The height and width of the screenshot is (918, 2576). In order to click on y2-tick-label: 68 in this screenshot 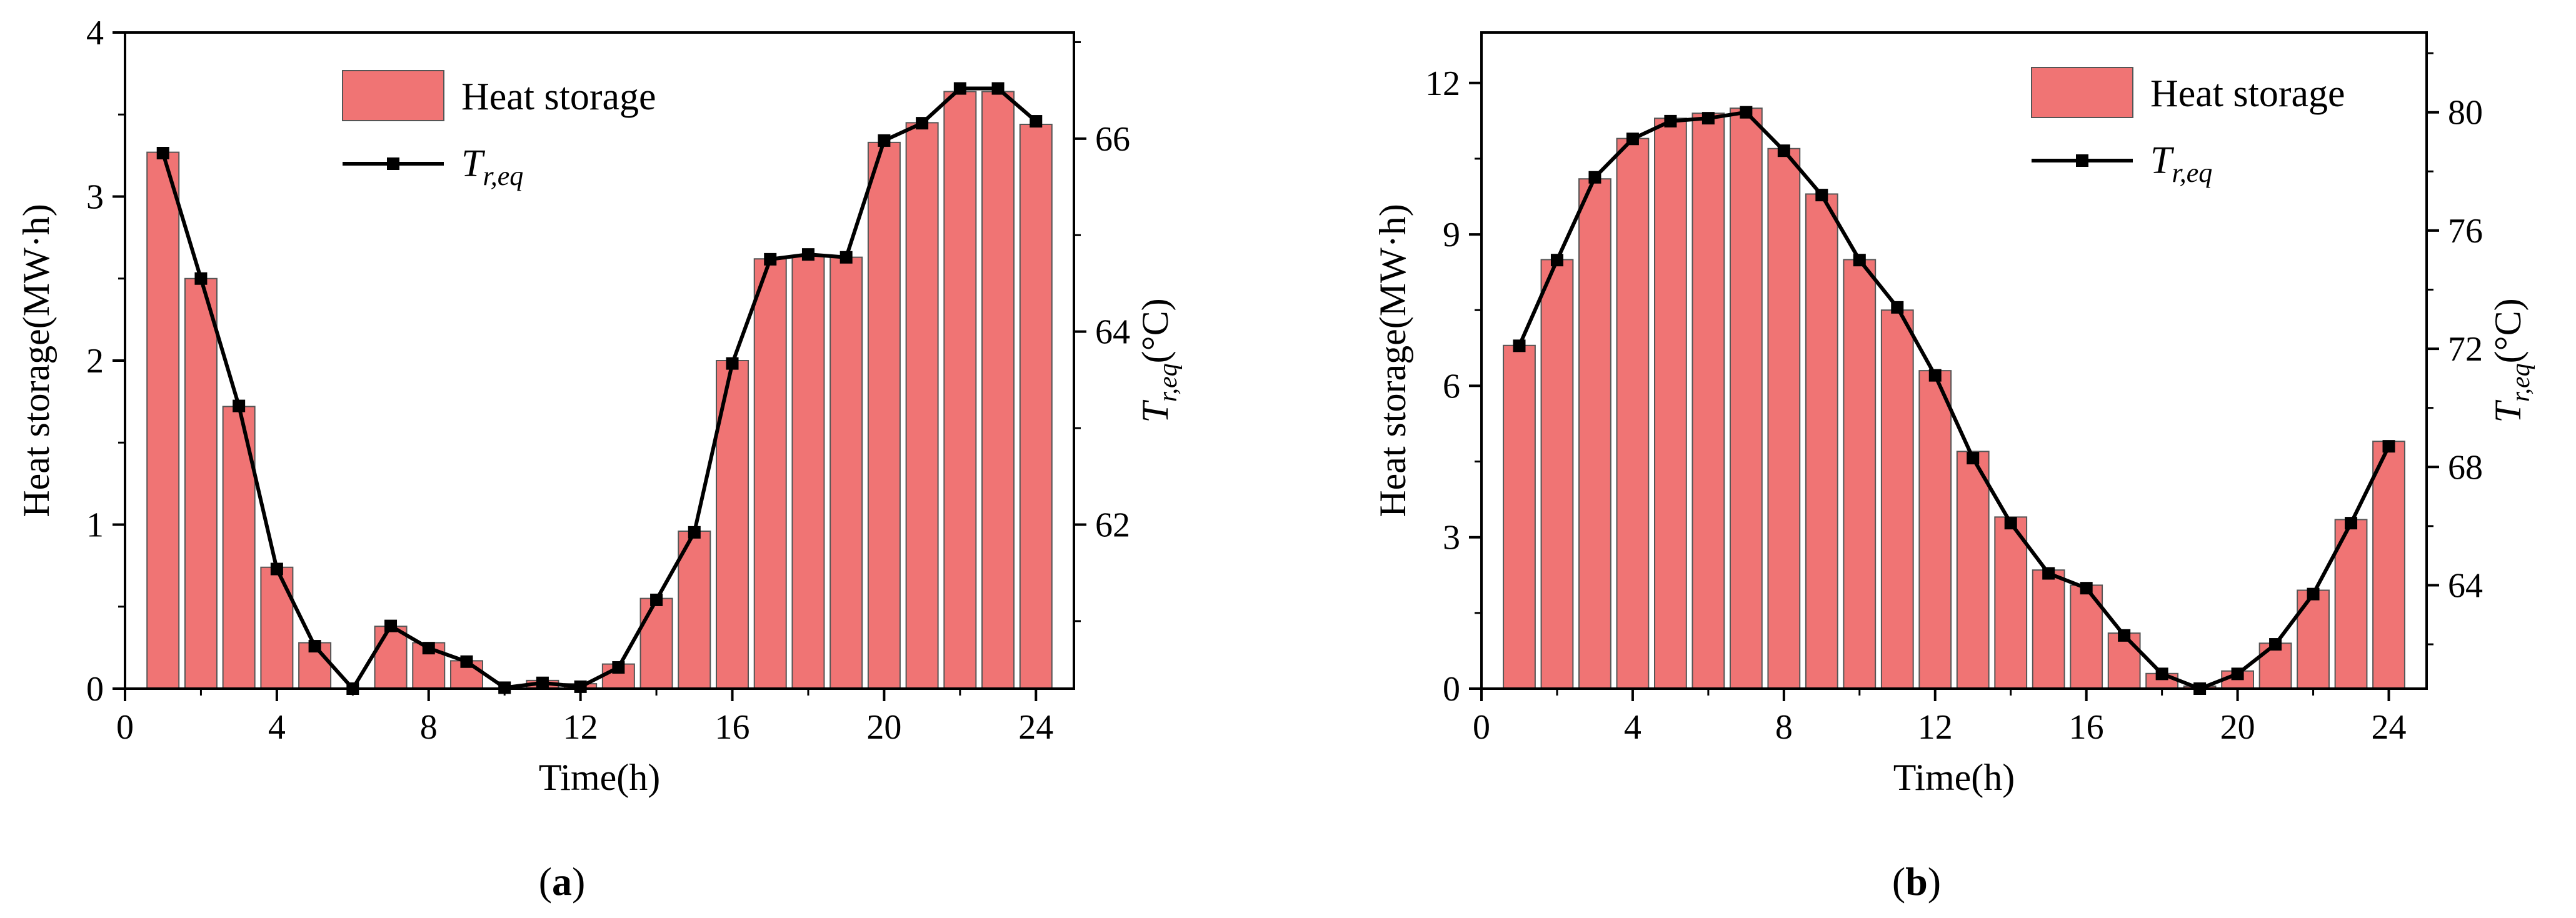, I will do `click(2465, 467)`.